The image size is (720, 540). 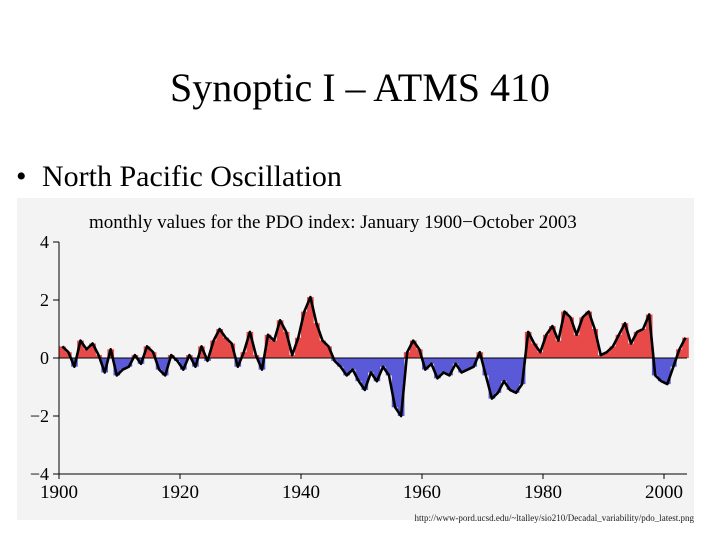 I want to click on x-tick-label: 2000, so click(x=664, y=492).